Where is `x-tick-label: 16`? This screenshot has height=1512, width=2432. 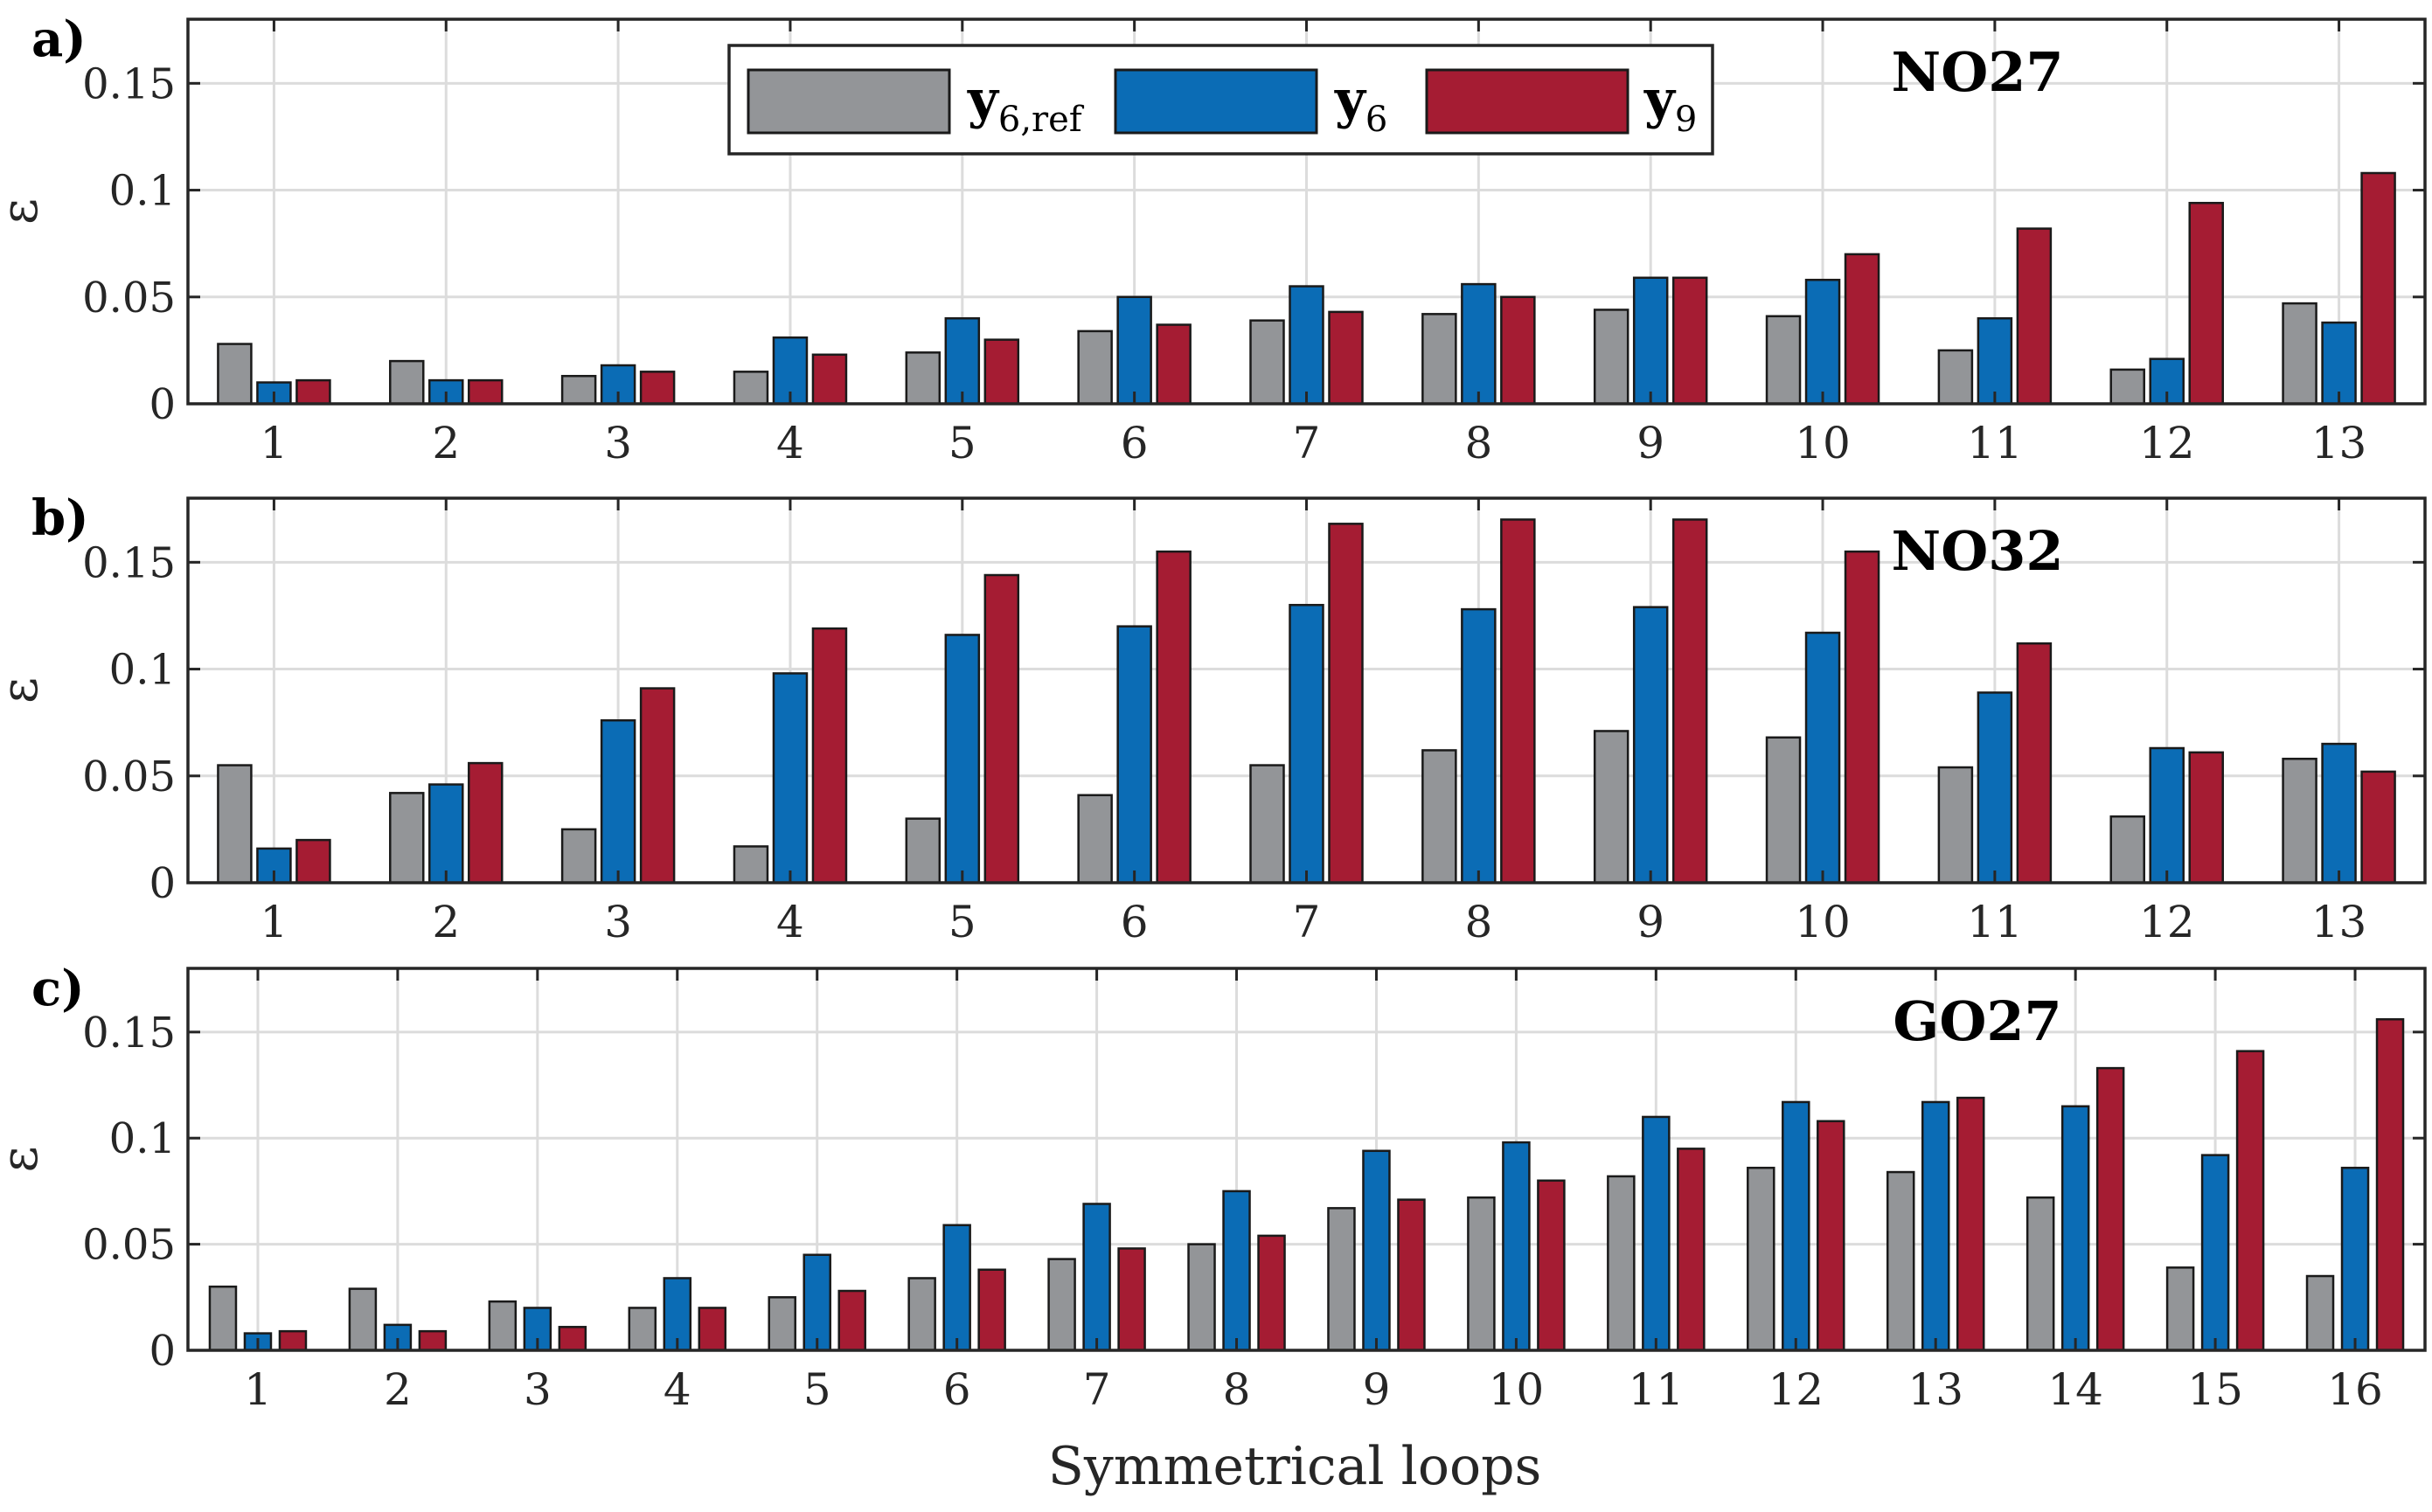
x-tick-label: 16 is located at coordinates (2355, 1389).